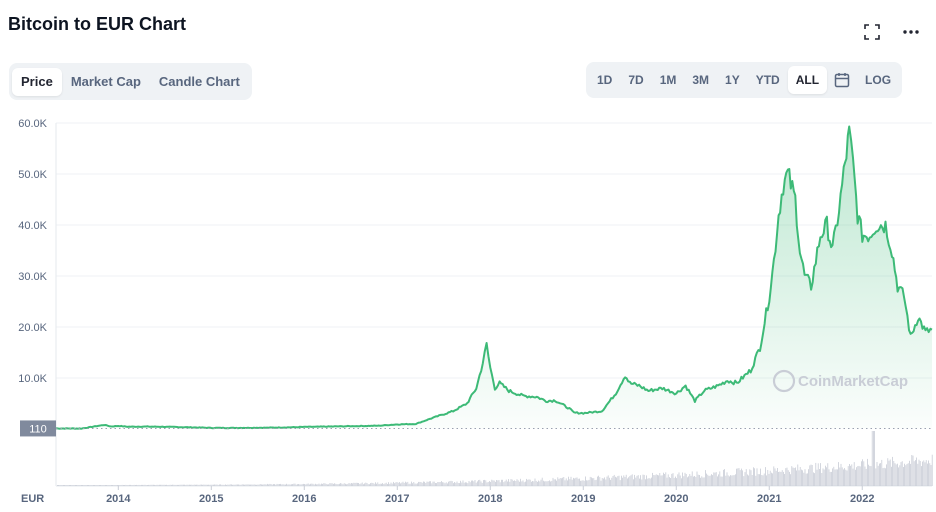 The width and height of the screenshot is (936, 512). Describe the element at coordinates (911, 32) in the screenshot. I see `more-horizontal-icon` at that location.